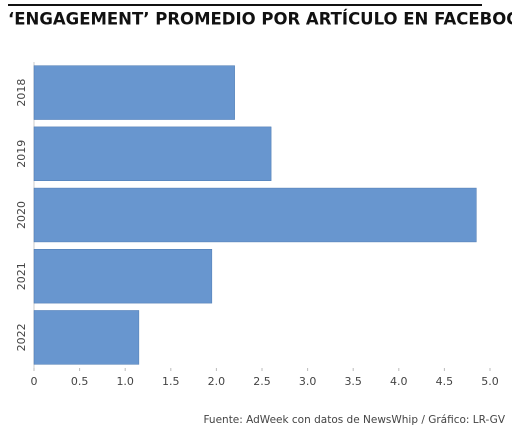  What do you see at coordinates (490, 381) in the screenshot?
I see `x-tick-label: 5.0` at bounding box center [490, 381].